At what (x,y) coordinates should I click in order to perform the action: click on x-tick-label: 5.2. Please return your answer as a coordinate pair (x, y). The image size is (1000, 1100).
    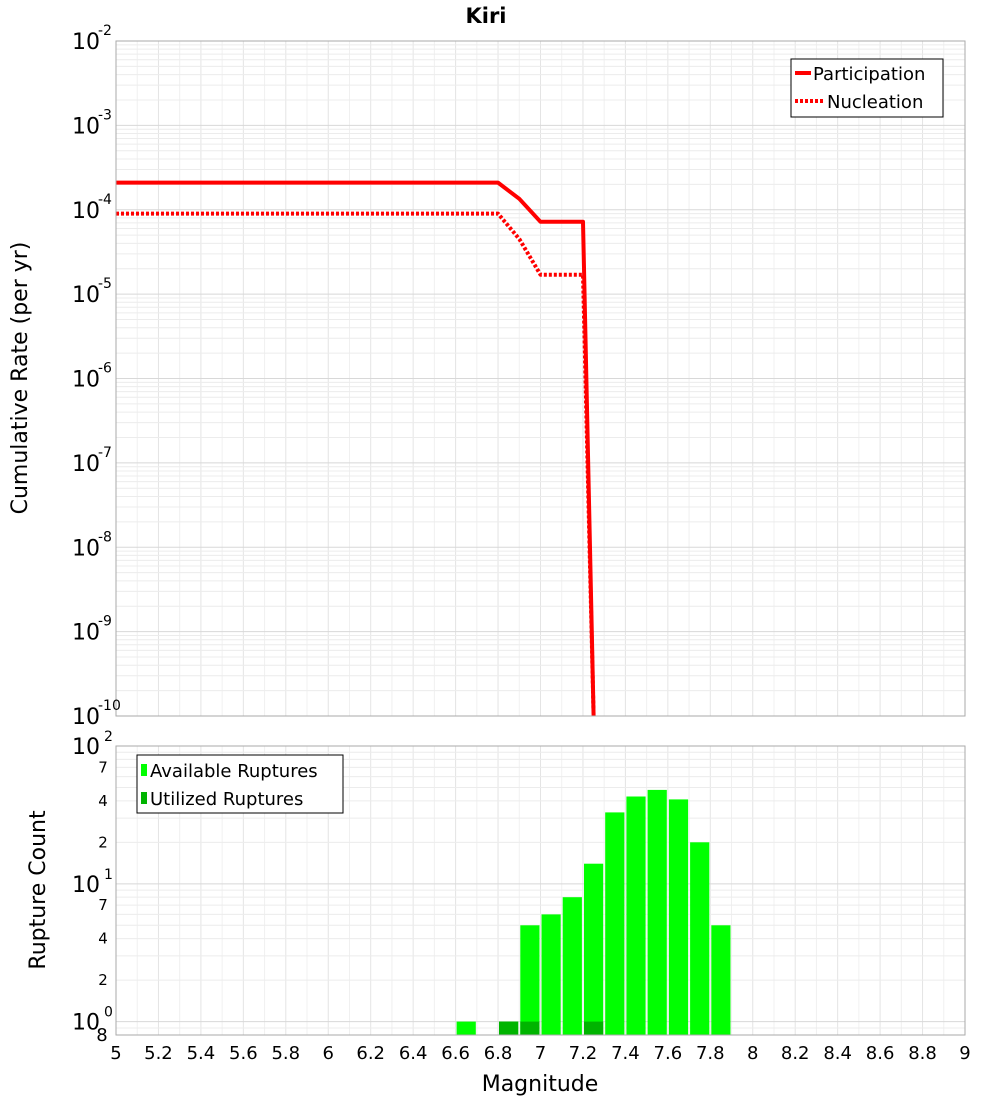
    Looking at the image, I should click on (158, 1053).